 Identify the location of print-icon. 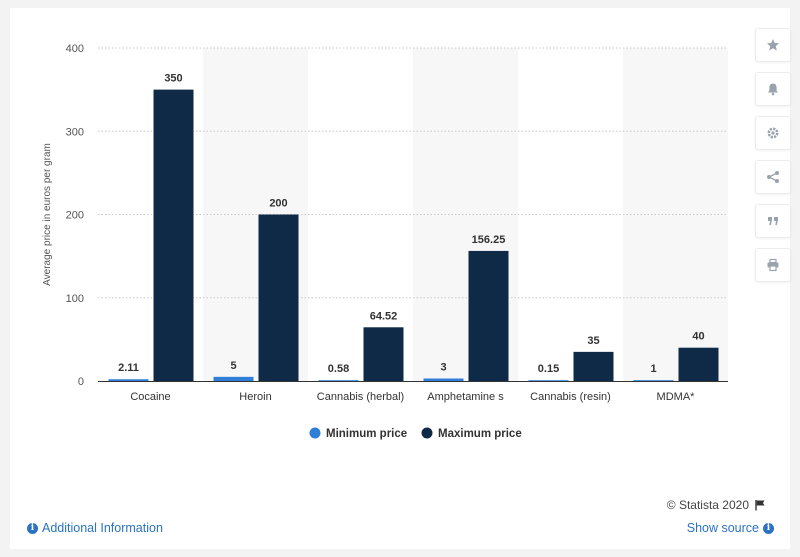
(773, 265).